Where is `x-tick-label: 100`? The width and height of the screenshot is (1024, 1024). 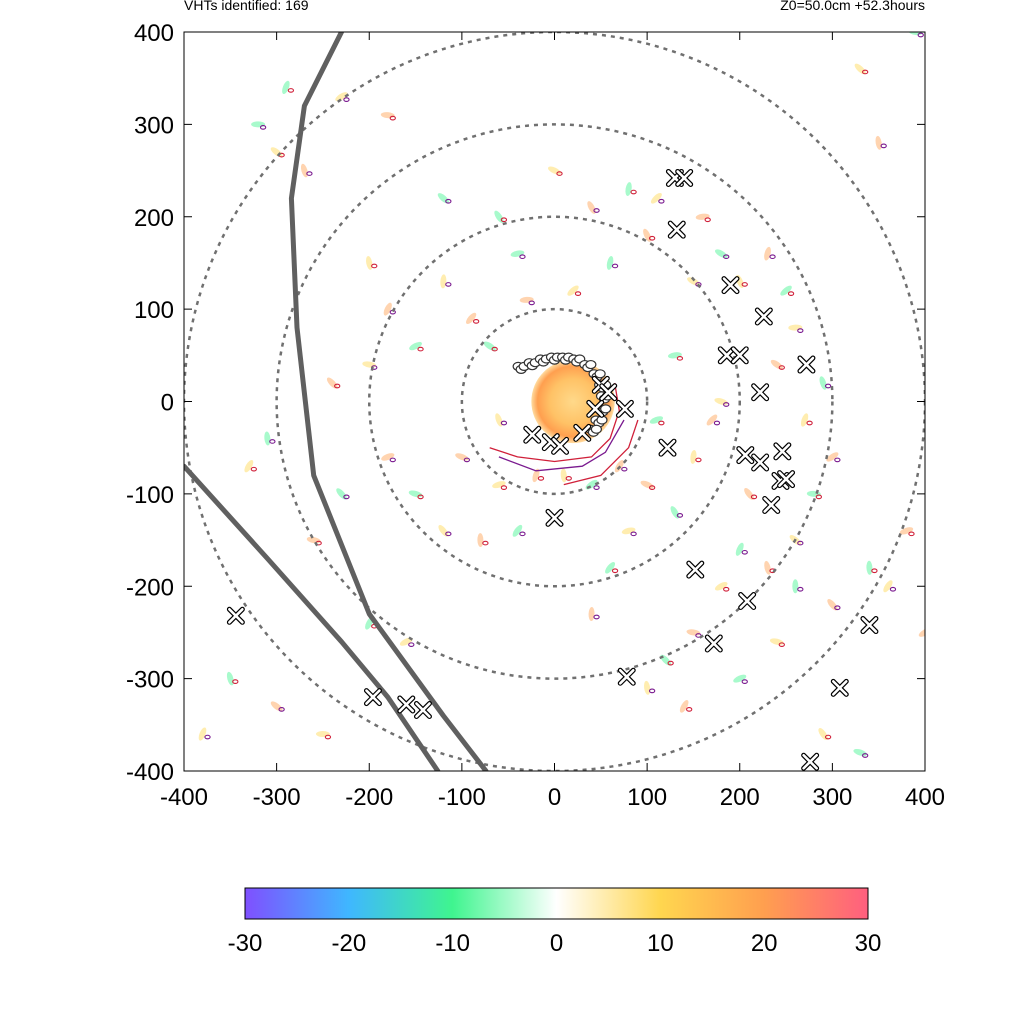
x-tick-label: 100 is located at coordinates (647, 797).